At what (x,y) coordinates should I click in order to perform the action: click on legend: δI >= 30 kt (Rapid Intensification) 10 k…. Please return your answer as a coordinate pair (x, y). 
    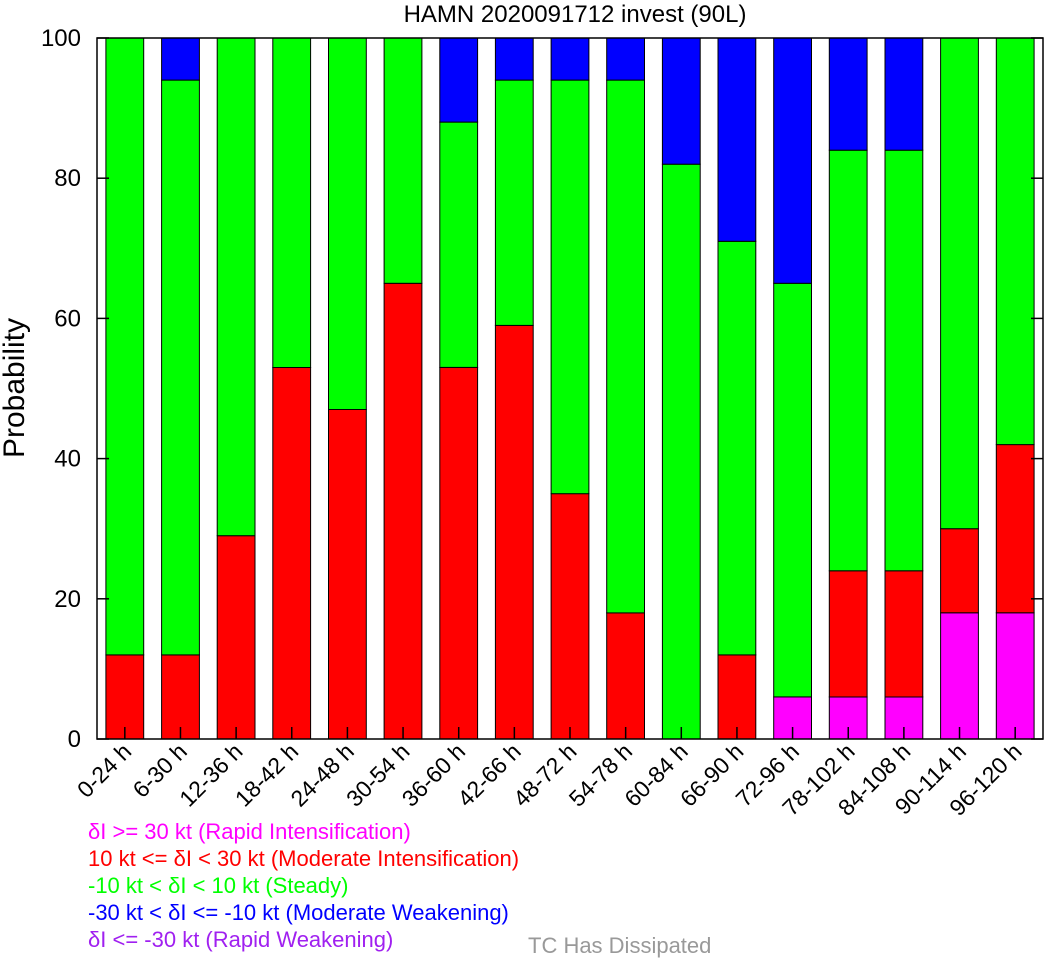
    Looking at the image, I should click on (538, 885).